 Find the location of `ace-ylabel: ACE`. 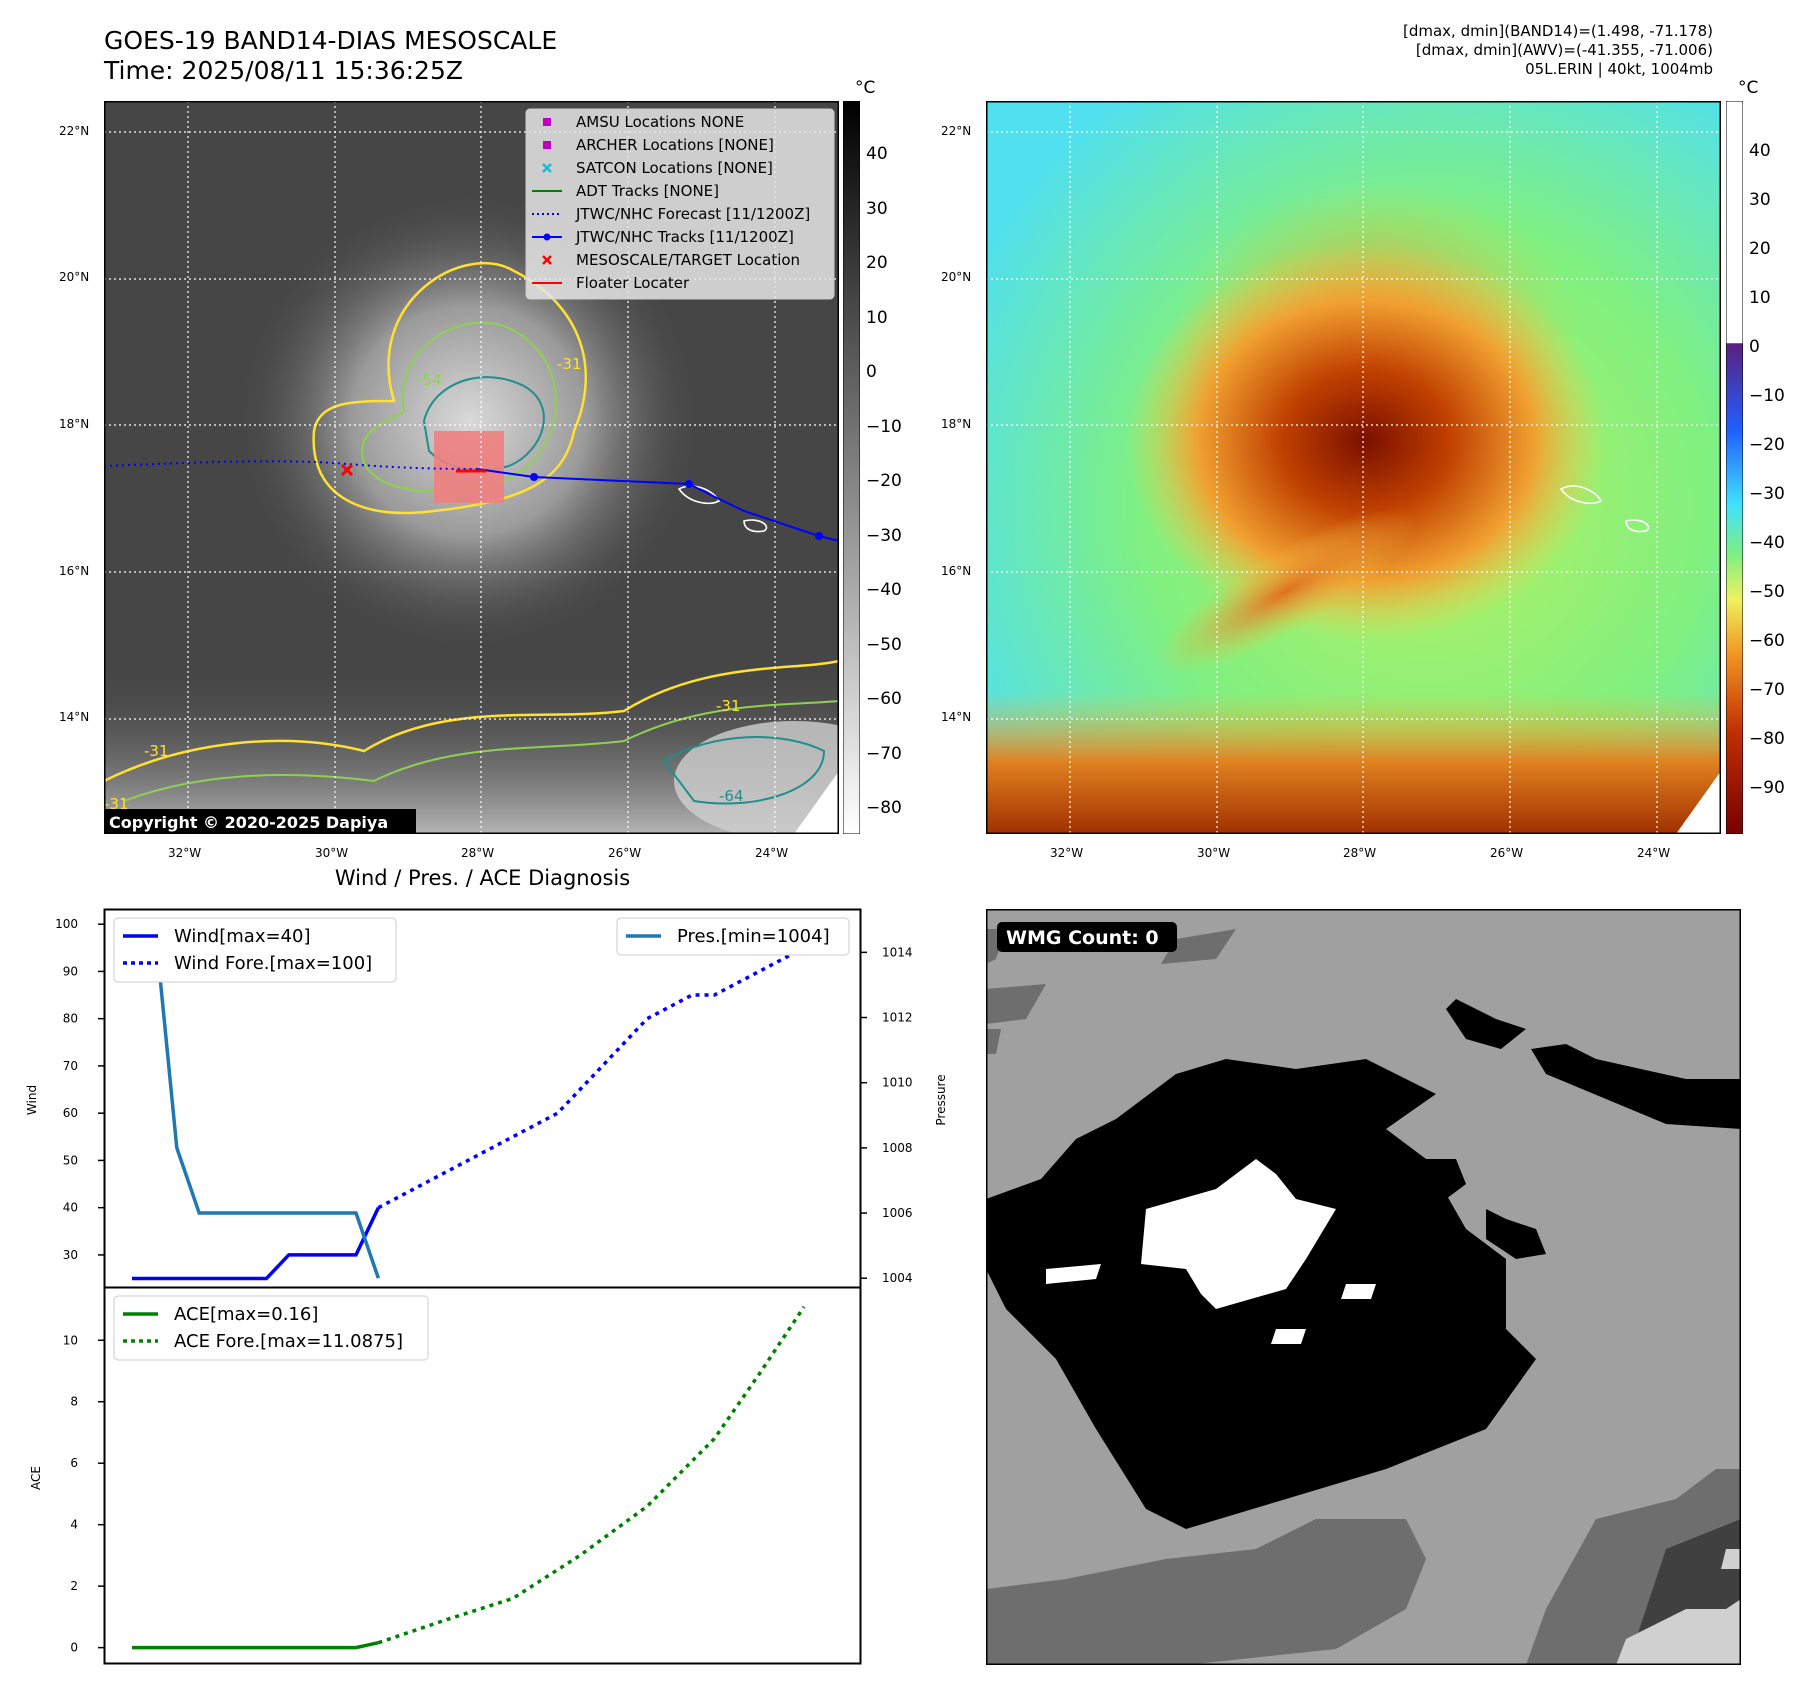

ace-ylabel: ACE is located at coordinates (36, 1478).